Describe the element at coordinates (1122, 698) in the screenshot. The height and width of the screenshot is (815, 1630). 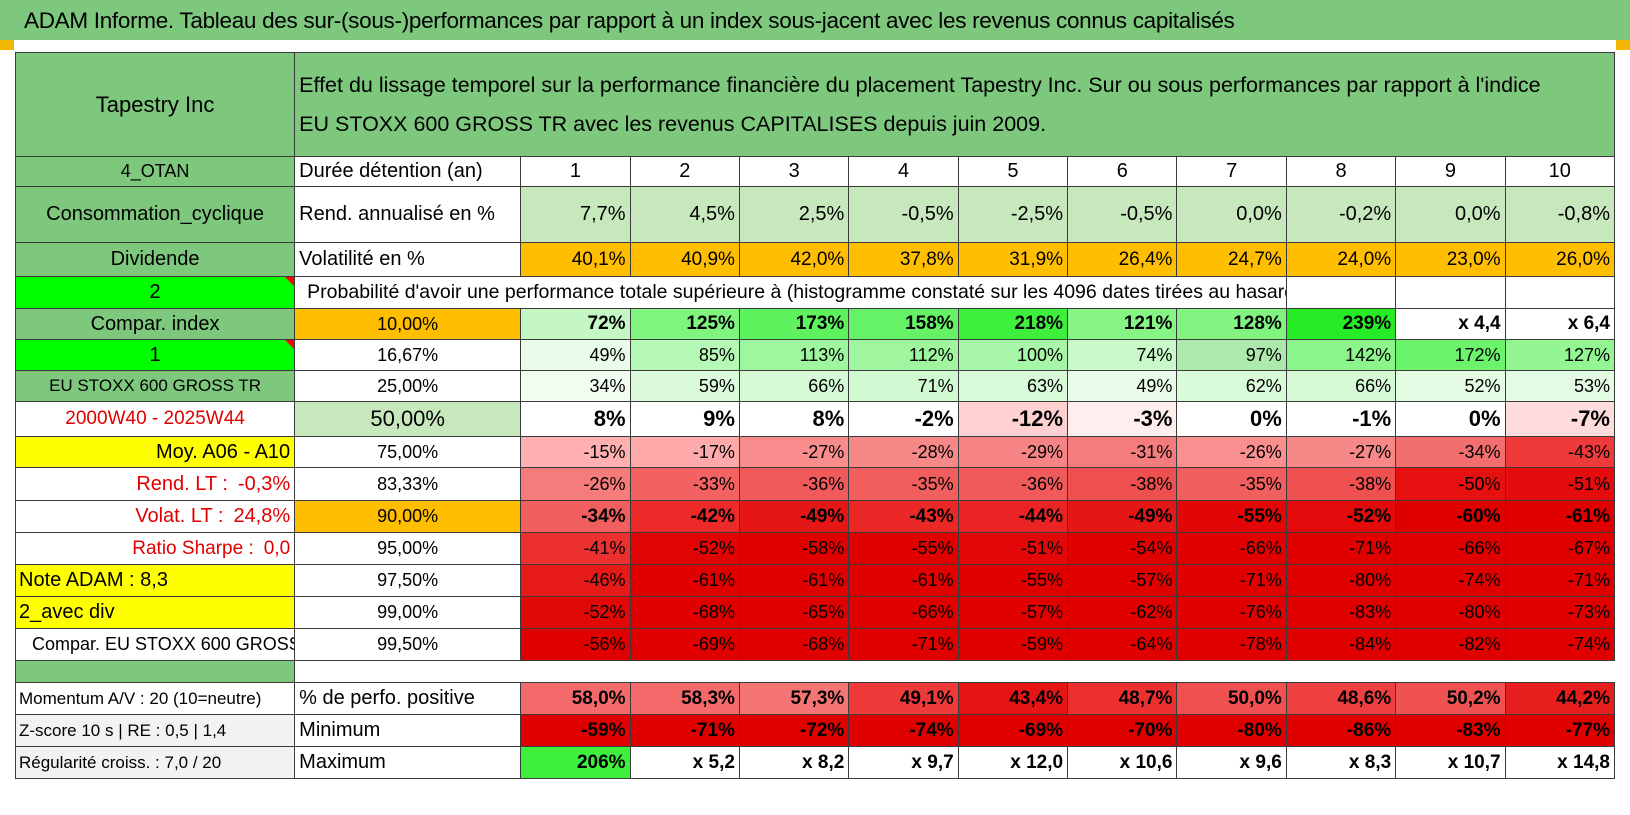
I see `value-cell: 48,7%` at that location.